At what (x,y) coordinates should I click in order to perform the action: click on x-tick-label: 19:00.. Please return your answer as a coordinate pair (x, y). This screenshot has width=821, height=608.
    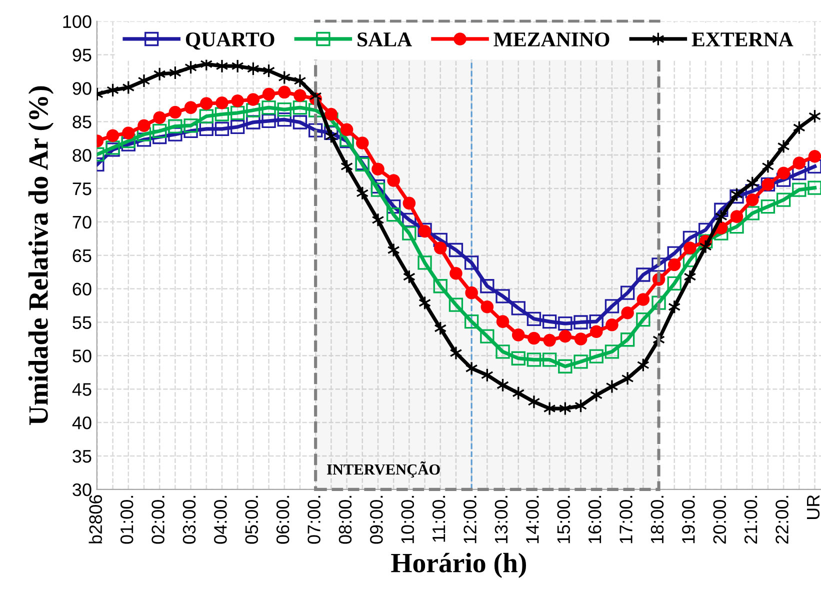
    Looking at the image, I should click on (688, 520).